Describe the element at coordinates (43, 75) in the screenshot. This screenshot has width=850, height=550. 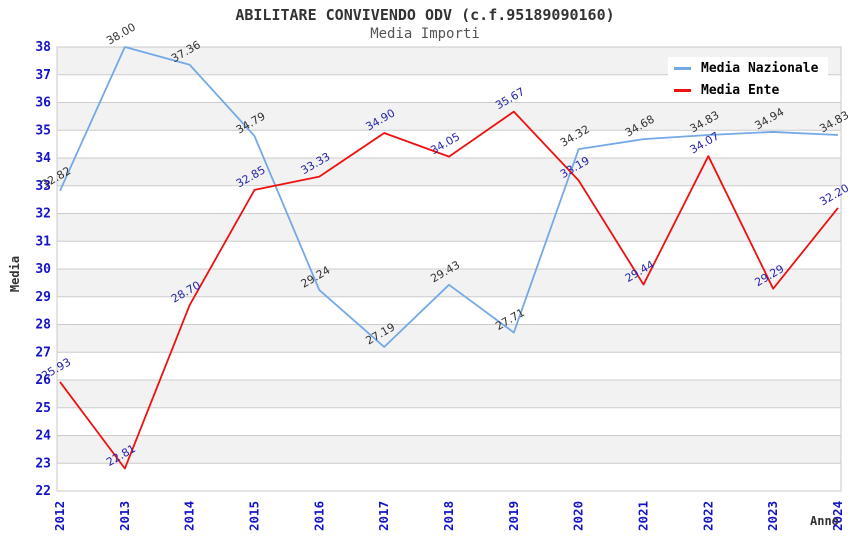
I see `y-tick-label: 37` at that location.